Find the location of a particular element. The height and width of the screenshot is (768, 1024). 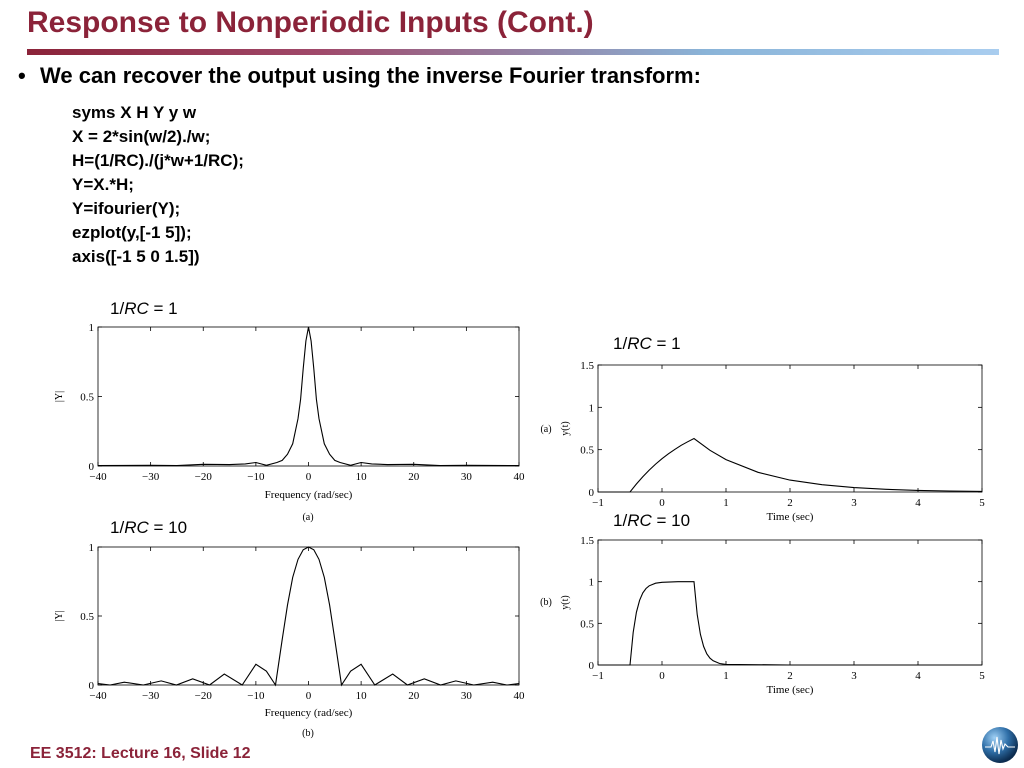

y-tick-label: 1 is located at coordinates (92, 328).